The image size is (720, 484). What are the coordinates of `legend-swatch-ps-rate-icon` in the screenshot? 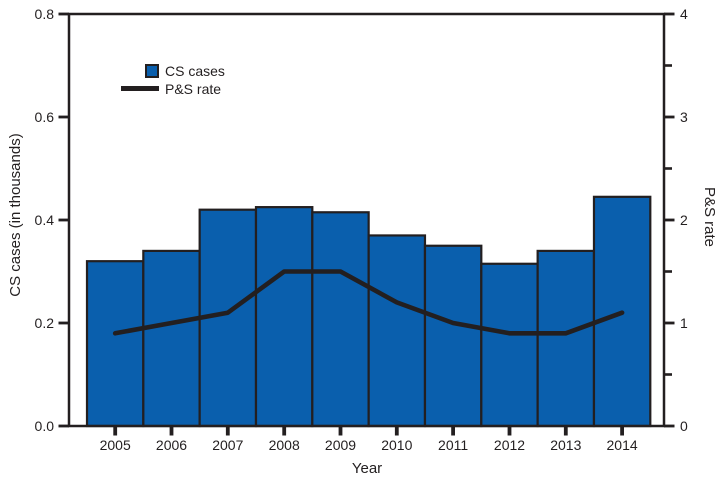 It's located at (140, 88).